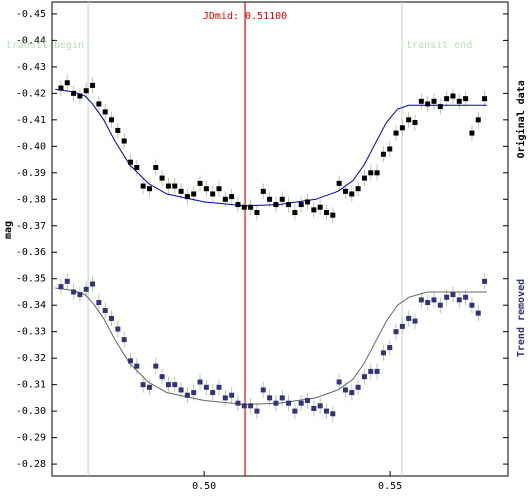 This screenshot has height=496, width=530. Describe the element at coordinates (31, 146) in the screenshot. I see `y-tick-label: -0.40` at that location.